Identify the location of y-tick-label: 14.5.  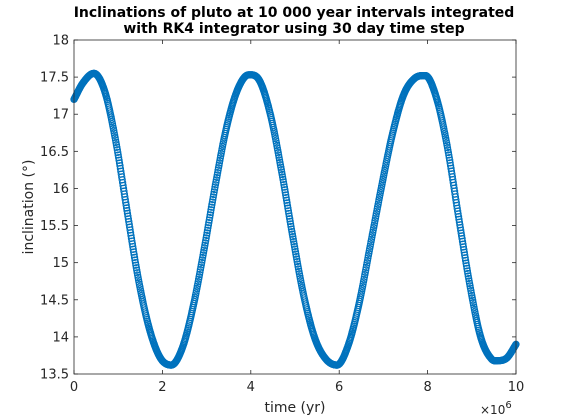
(54, 300).